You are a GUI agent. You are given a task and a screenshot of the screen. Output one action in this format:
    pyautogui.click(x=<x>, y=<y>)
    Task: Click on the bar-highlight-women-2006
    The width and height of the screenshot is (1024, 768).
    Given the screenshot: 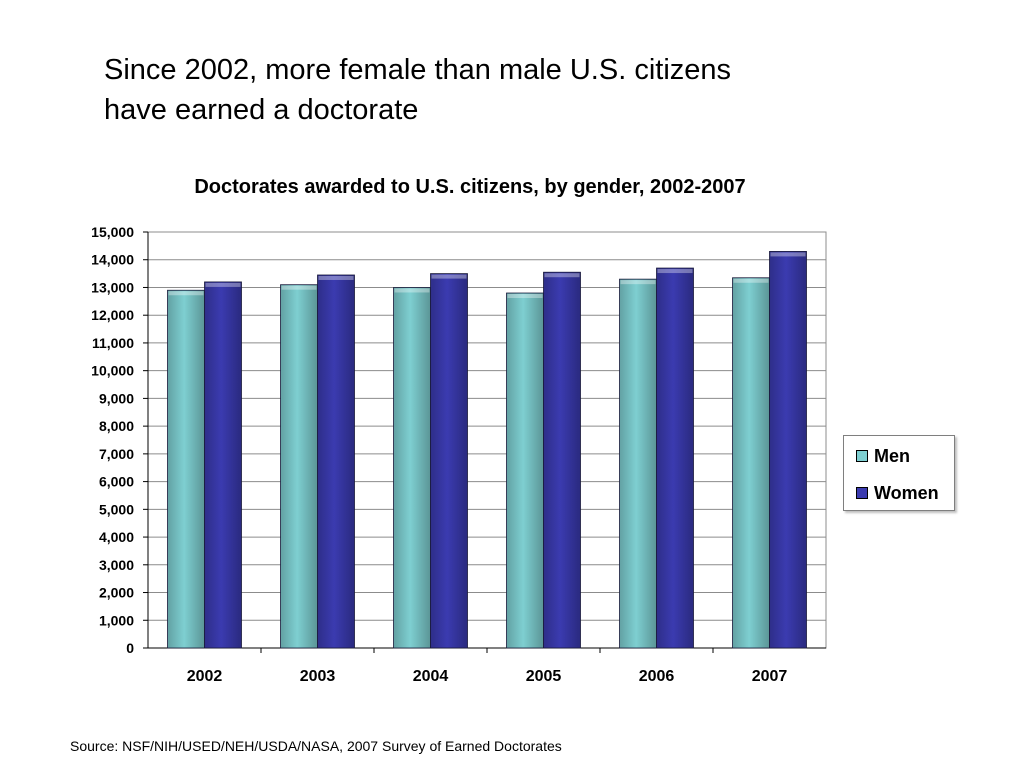 What is the action you would take?
    pyautogui.click(x=675, y=271)
    